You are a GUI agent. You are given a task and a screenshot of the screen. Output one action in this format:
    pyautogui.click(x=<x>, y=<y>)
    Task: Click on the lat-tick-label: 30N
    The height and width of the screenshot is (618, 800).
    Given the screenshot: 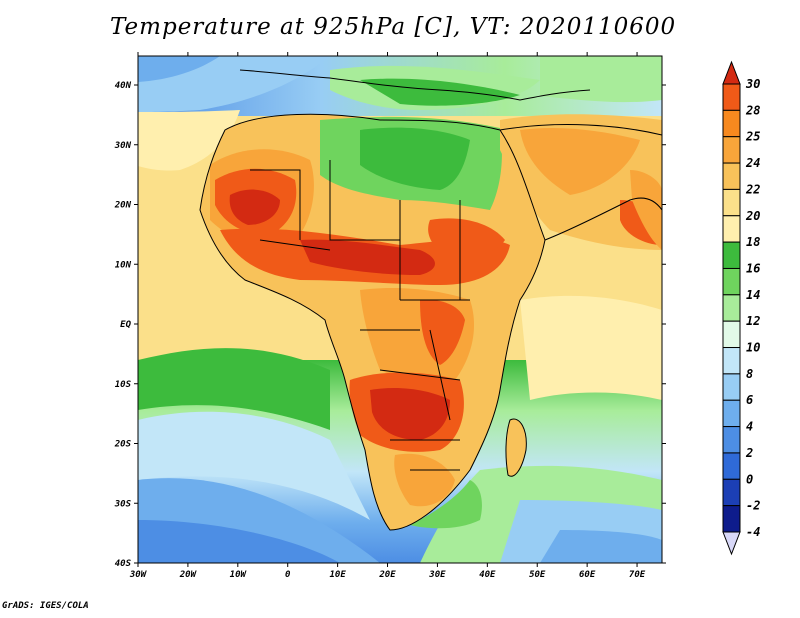 What is the action you would take?
    pyautogui.click(x=123, y=146)
    